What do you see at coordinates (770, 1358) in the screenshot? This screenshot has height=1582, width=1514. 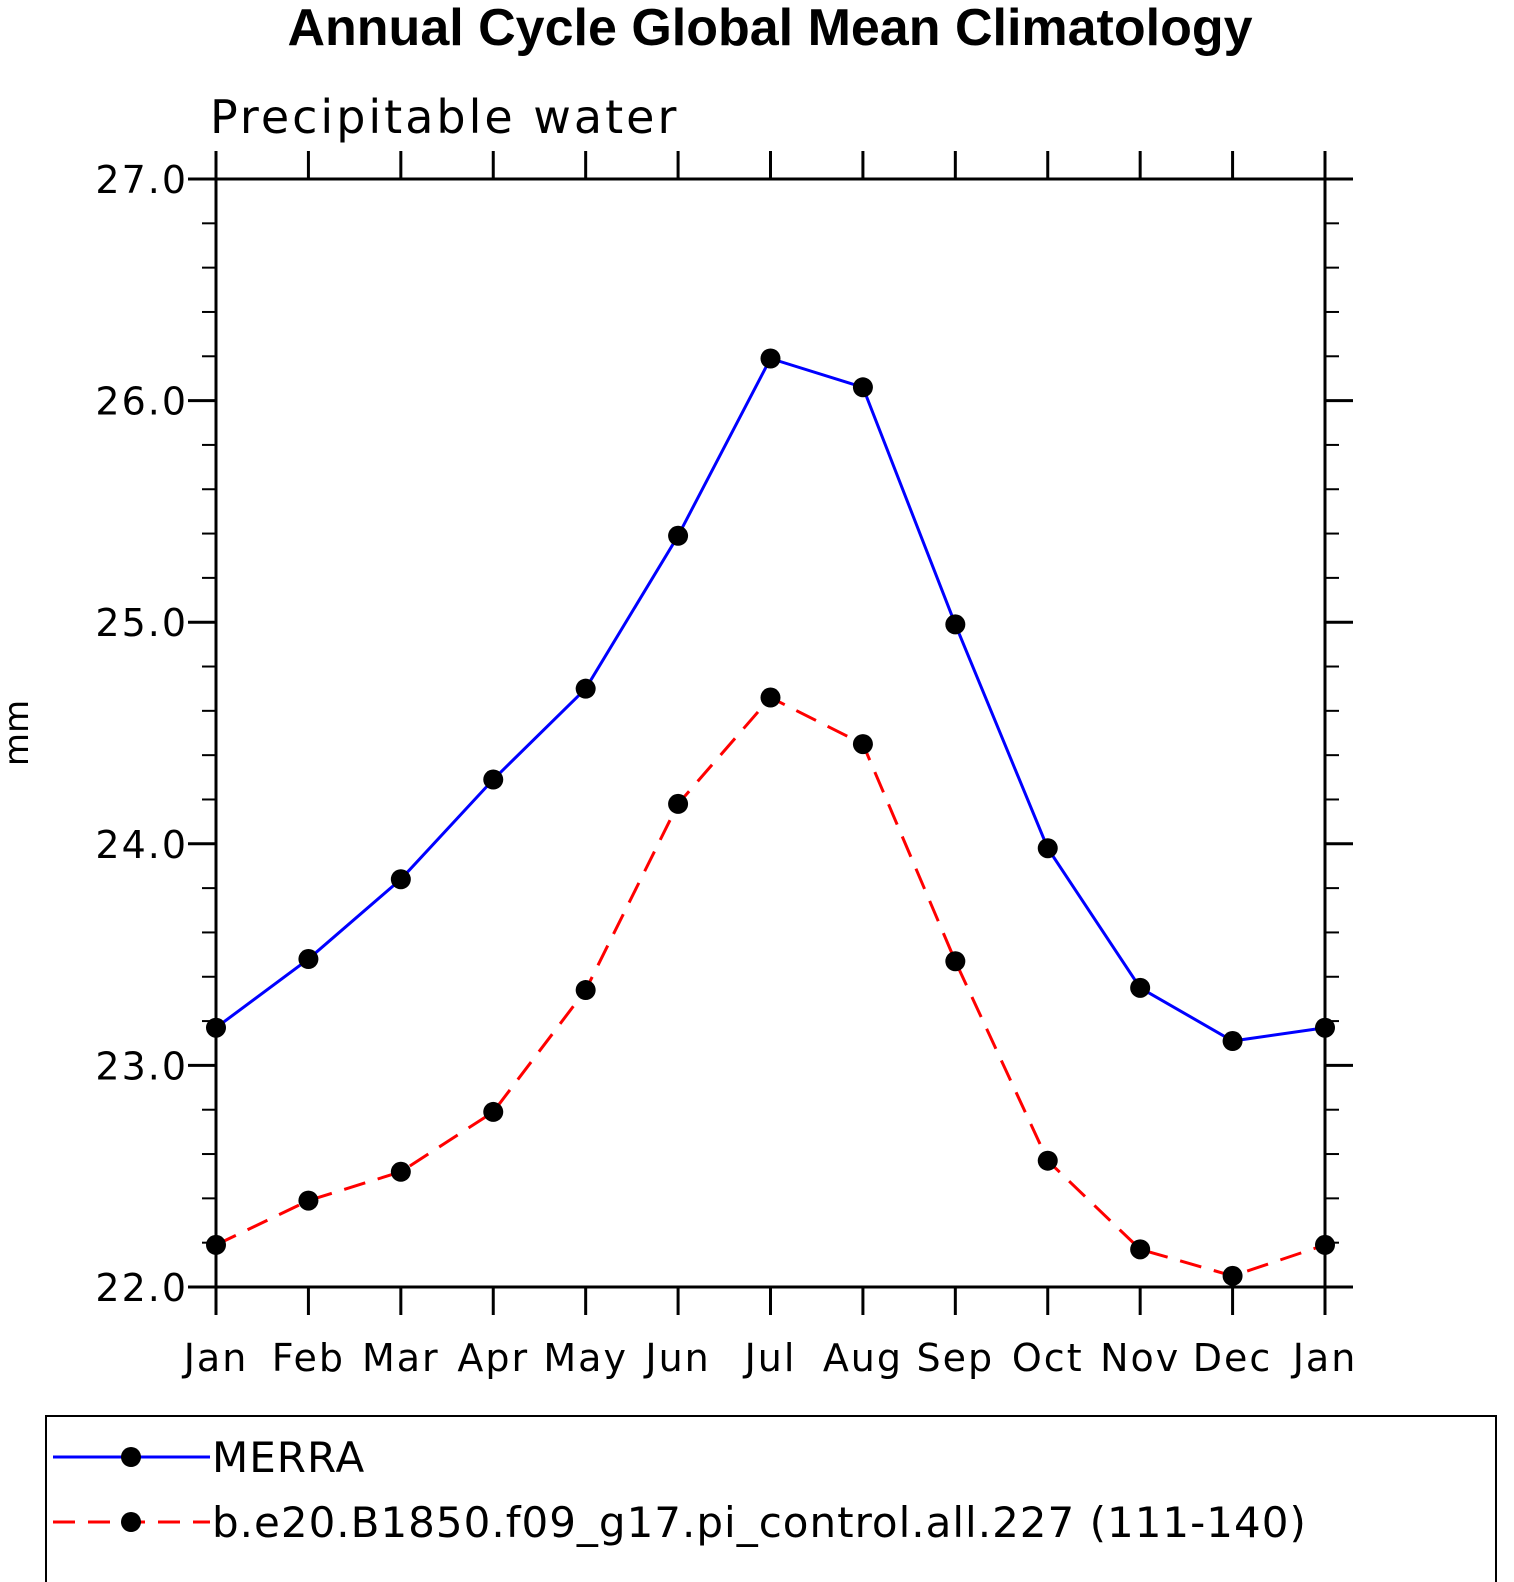 I see `x-tick-label: Jul` at bounding box center [770, 1358].